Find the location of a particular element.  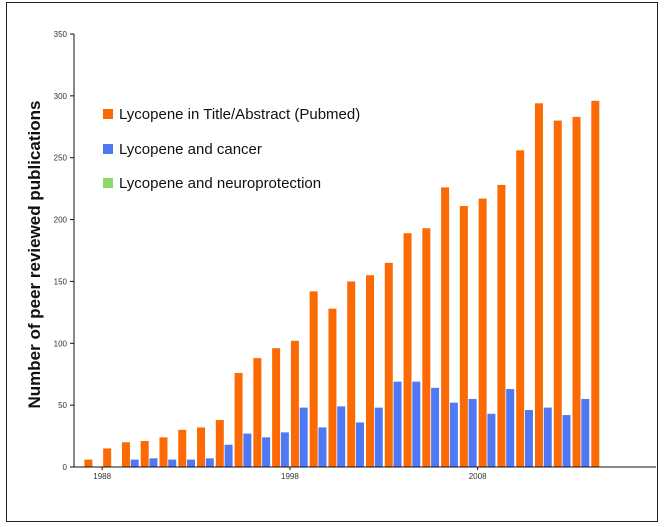

x-axis-ticks: 1988 1998 2008 is located at coordinates (290, 474).